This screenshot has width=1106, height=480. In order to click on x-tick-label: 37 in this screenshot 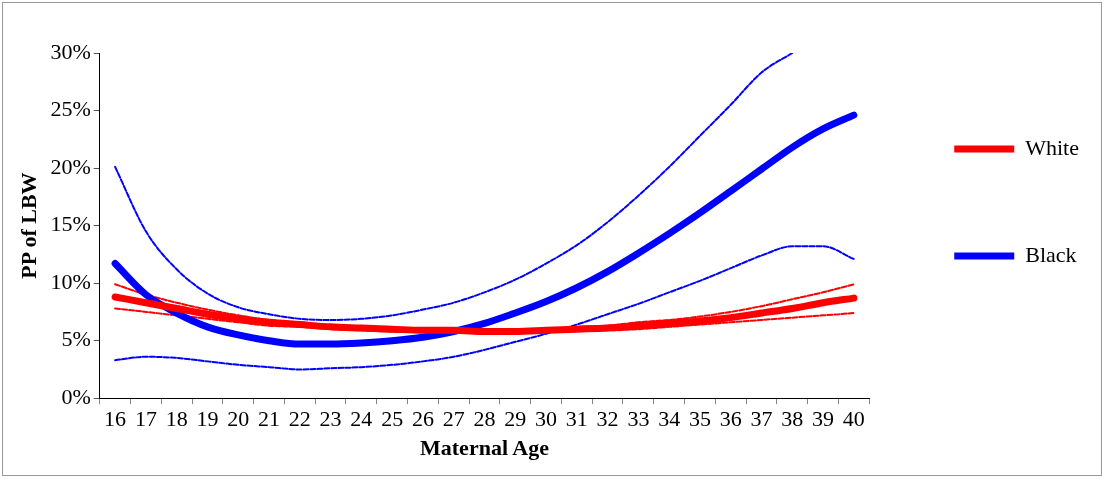, I will do `click(761, 419)`.